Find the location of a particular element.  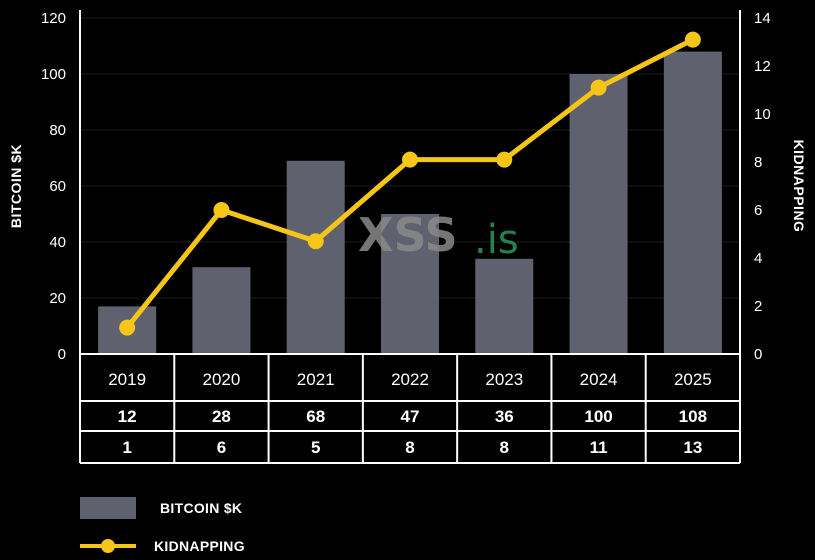

category-label: 2024 is located at coordinates (599, 379).